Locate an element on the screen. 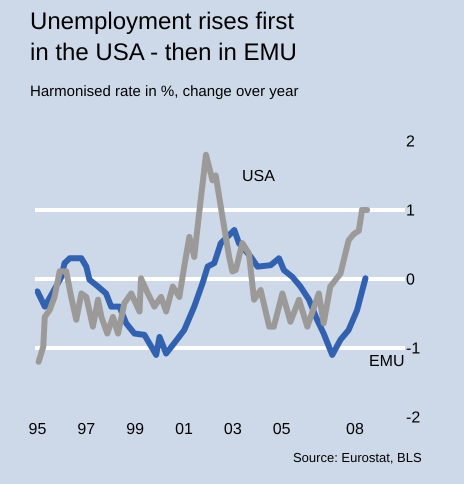 Image resolution: width=464 pixels, height=484 pixels. y-tick-label: -1 is located at coordinates (413, 349).